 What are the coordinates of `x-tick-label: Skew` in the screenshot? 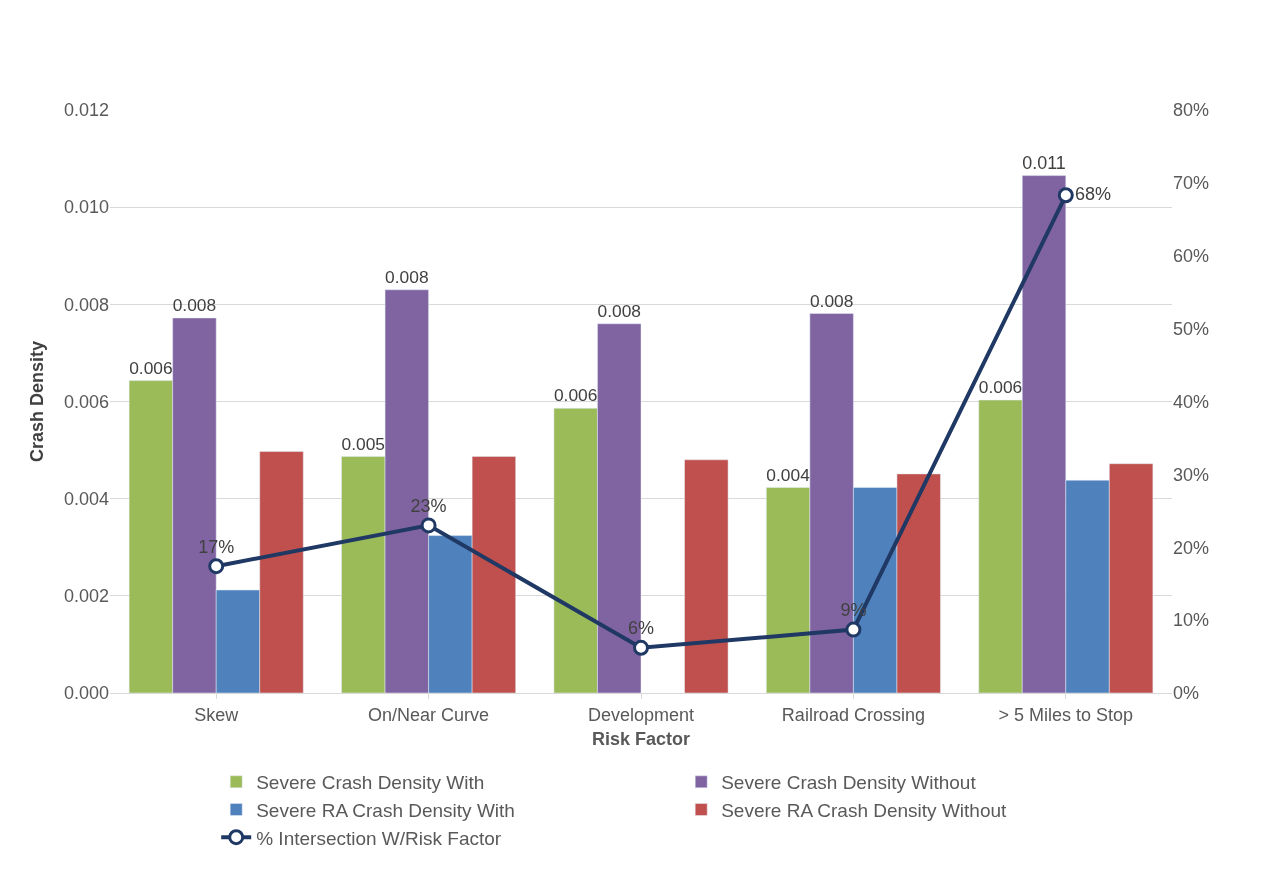 It's located at (217, 714).